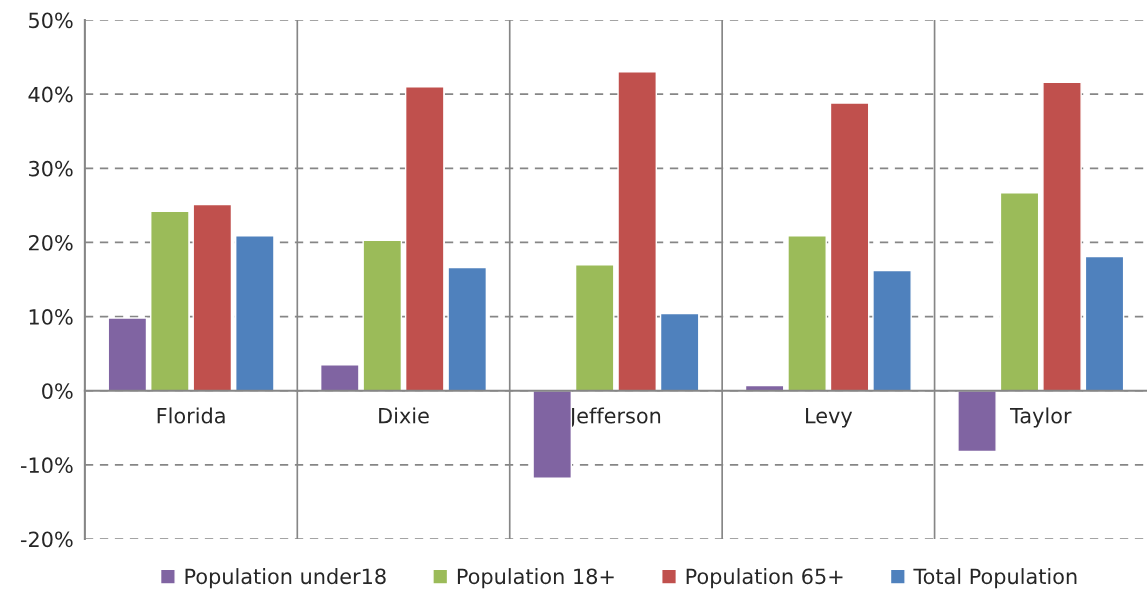 This screenshot has width=1147, height=607. I want to click on x-tick-label: Dixie, so click(404, 415).